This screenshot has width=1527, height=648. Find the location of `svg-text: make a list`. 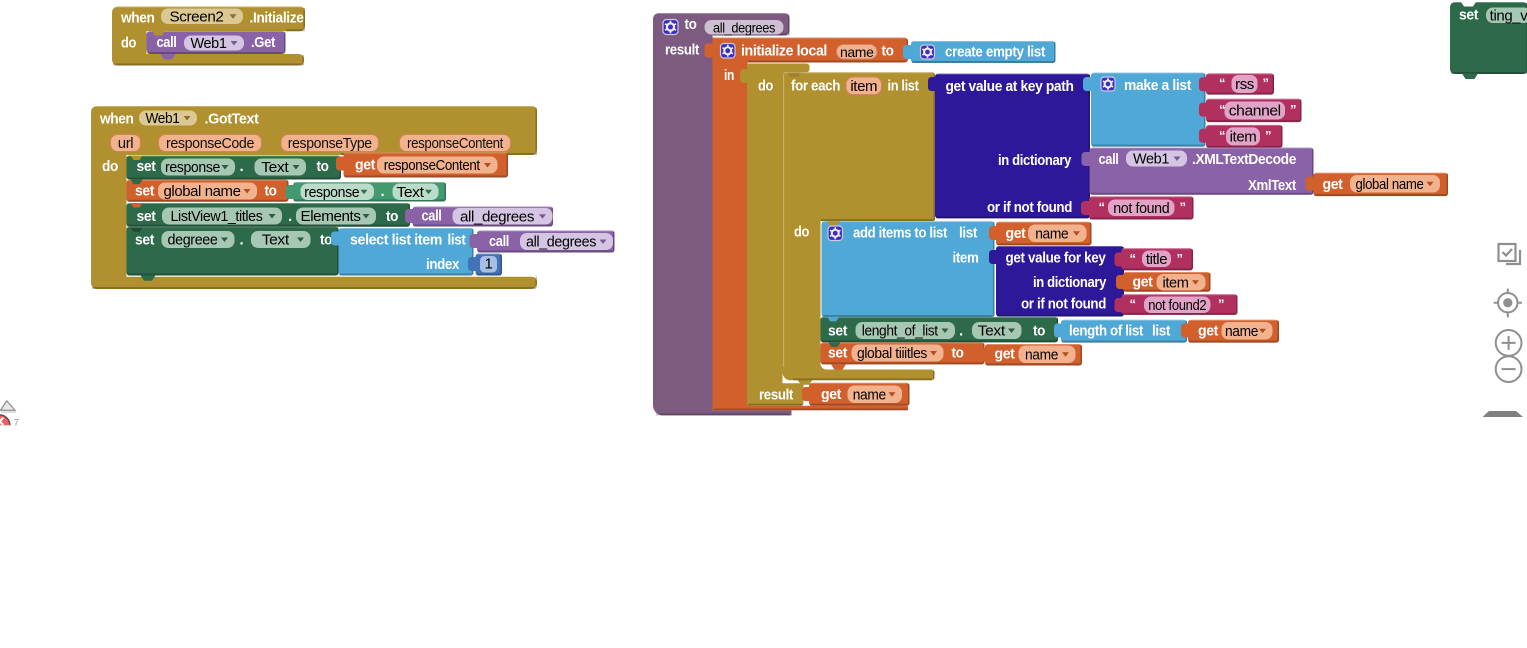

svg-text: make a list is located at coordinates (1157, 85).